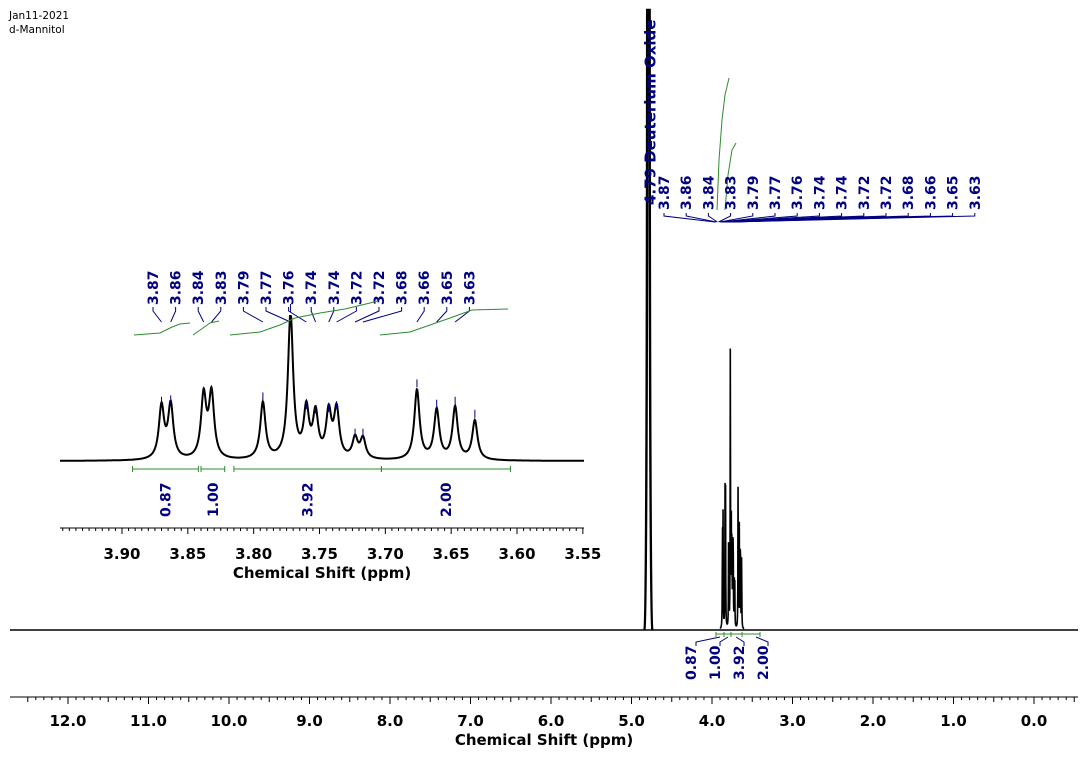 This screenshot has width=1088, height=760. Describe the element at coordinates (954, 192) in the screenshot. I see `main-peak-label: 3.65` at that location.